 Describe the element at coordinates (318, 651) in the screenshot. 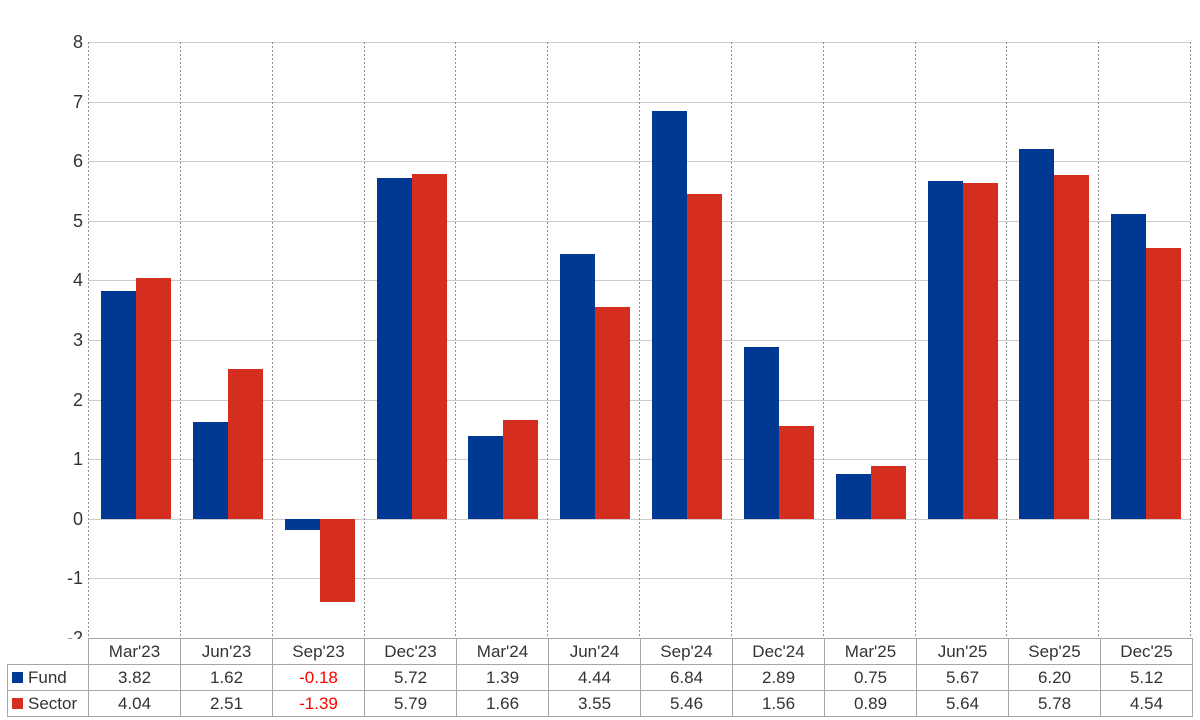

I see `category-header-cell: Sep'23` at that location.